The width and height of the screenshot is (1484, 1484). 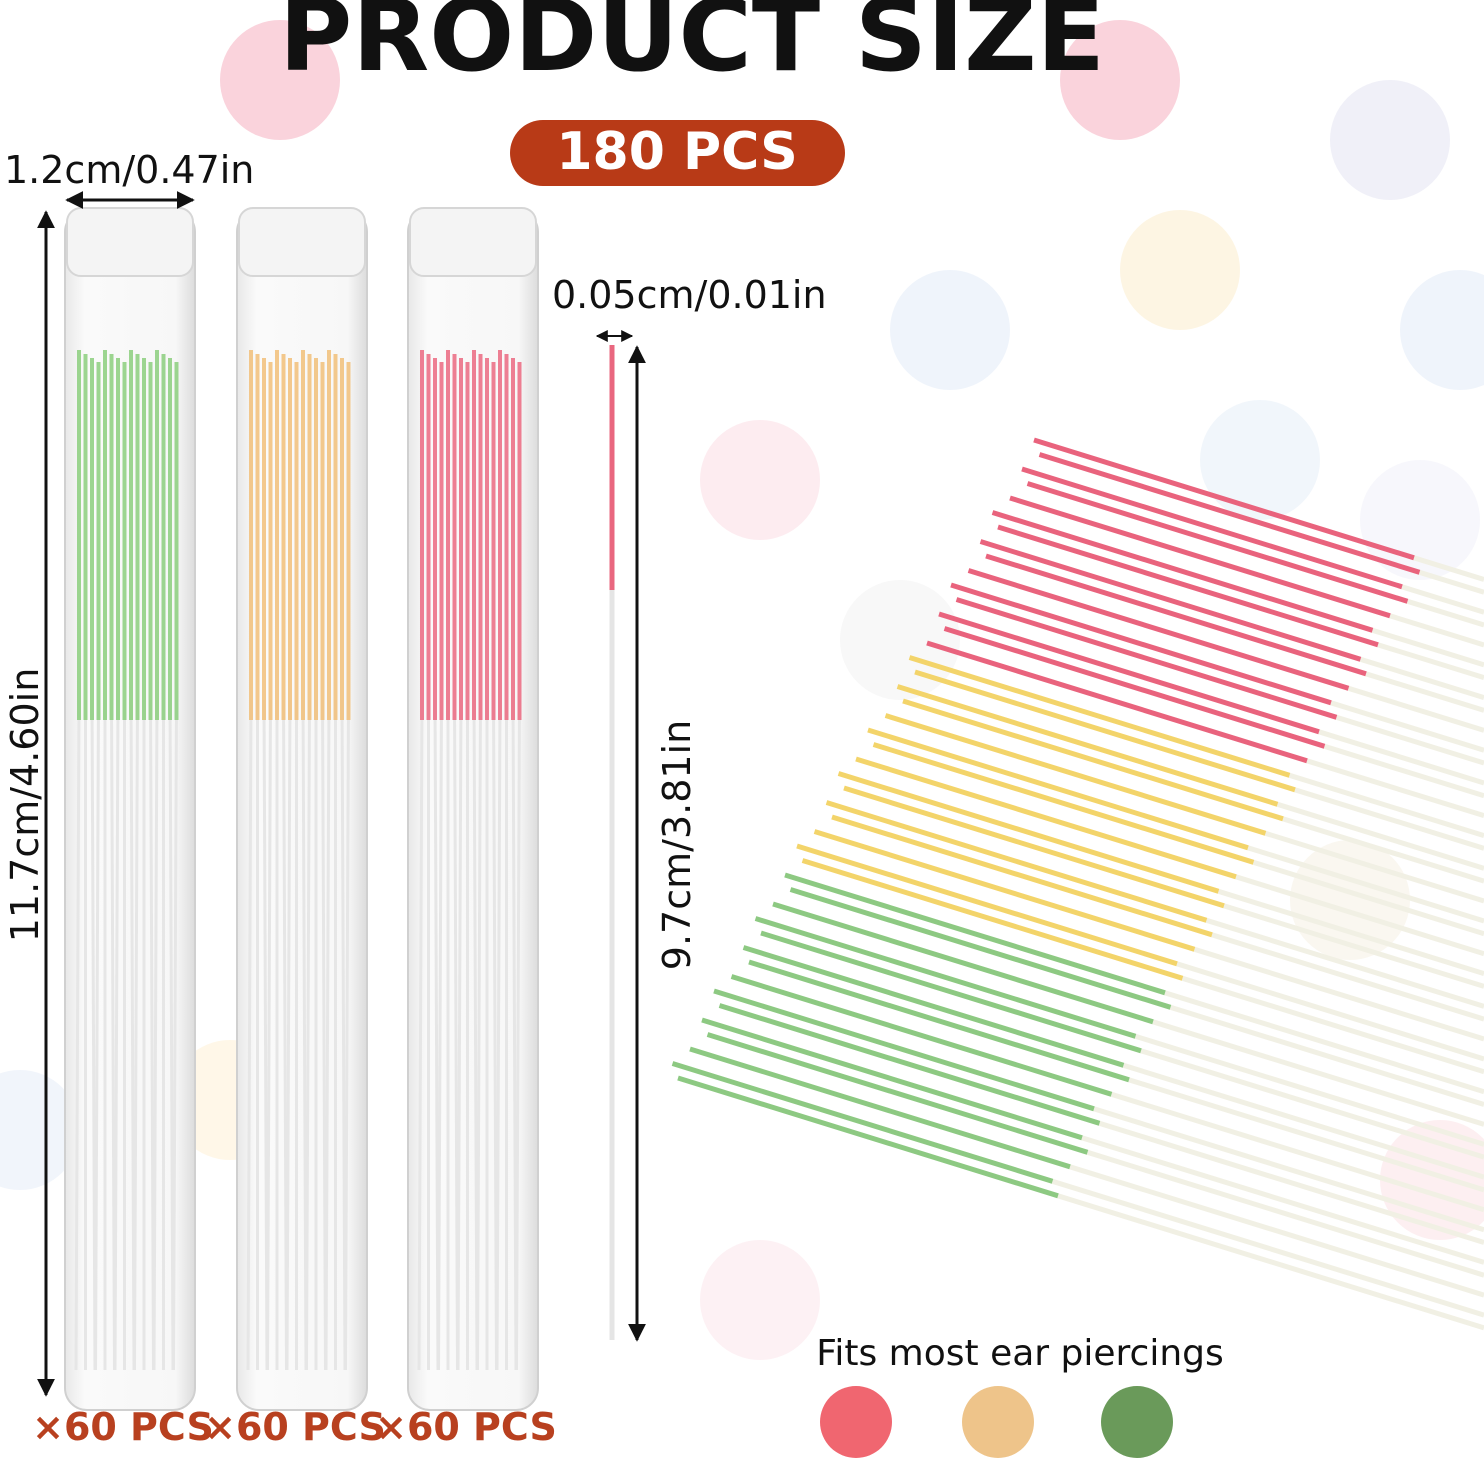 I want to click on swatch-green, so click(x=1137, y=1422).